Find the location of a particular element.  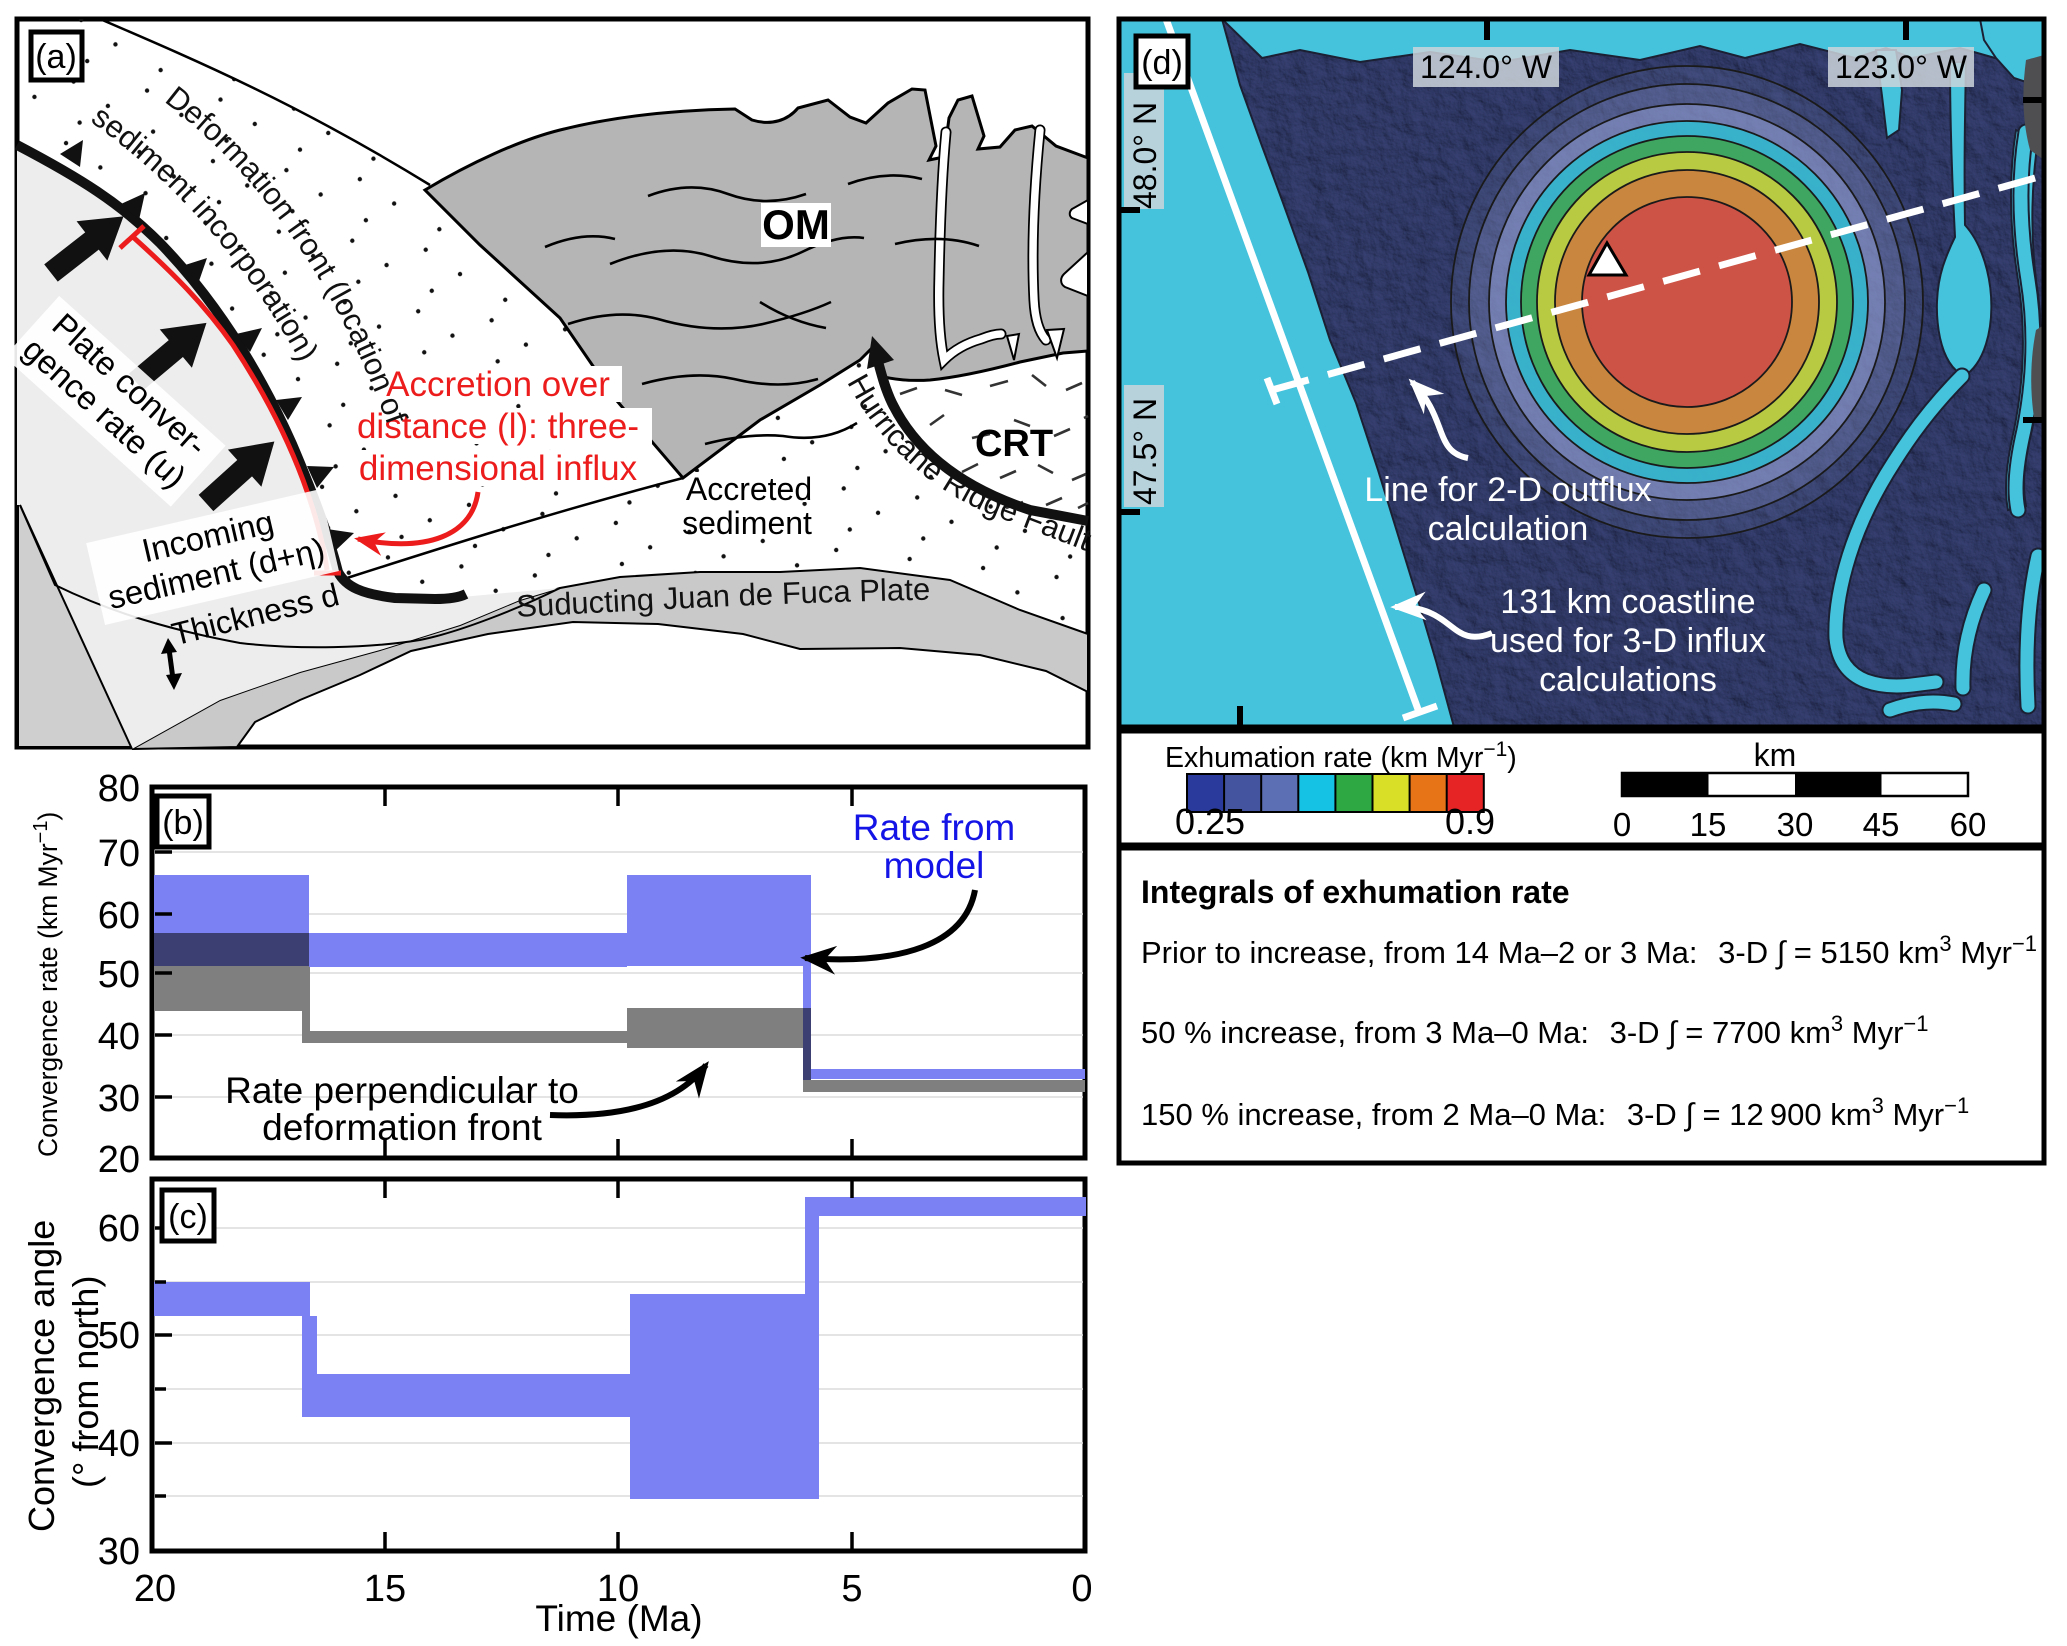

svg-text: 124.0° W is located at coordinates (1486, 67).